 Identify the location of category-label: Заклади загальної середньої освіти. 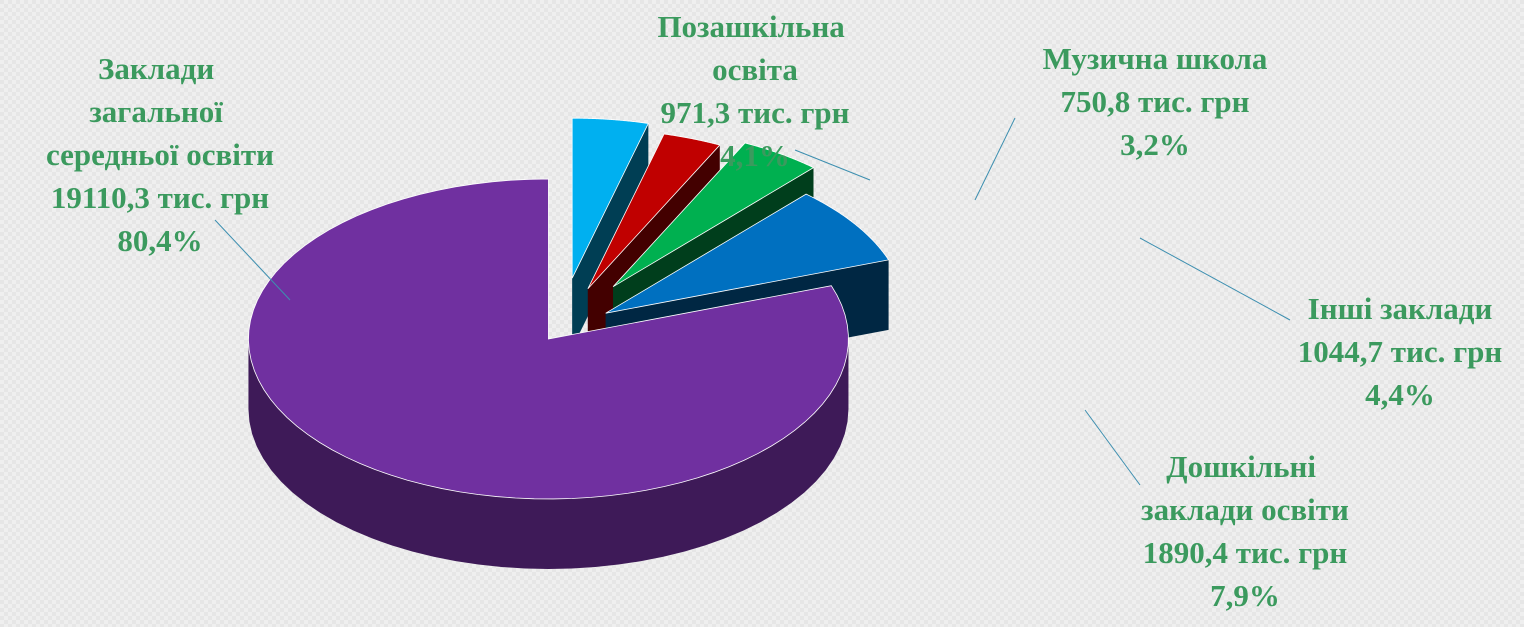
(160, 111).